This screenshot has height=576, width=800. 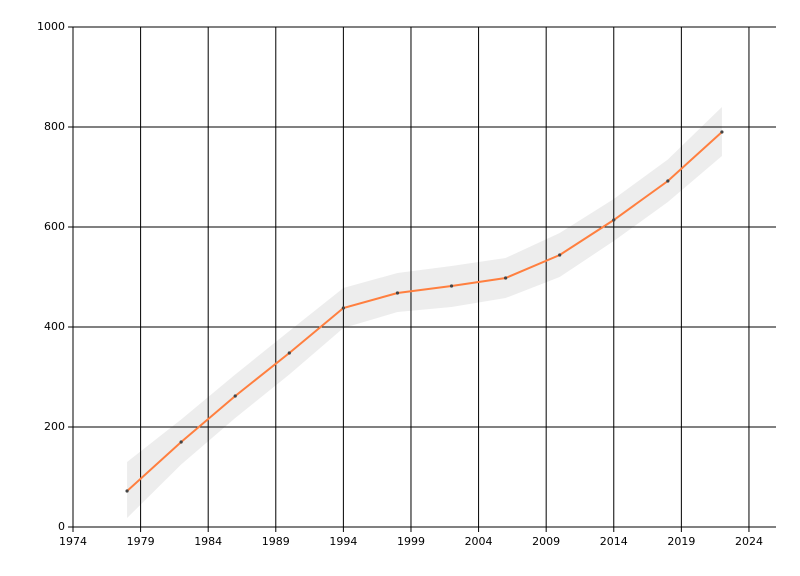 What do you see at coordinates (141, 541) in the screenshot?
I see `x-tick-label: 1979` at bounding box center [141, 541].